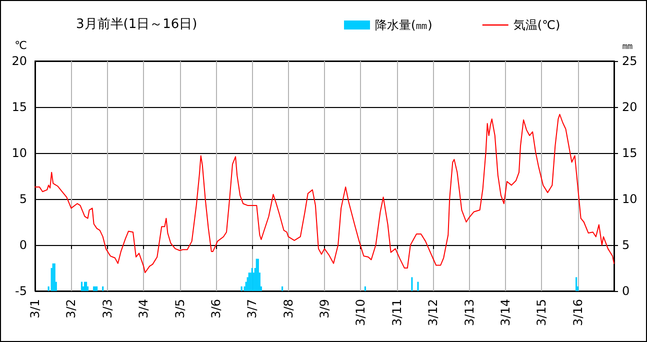 This screenshot has width=647, height=342. I want to click on x-tick-label: 3/14, so click(505, 312).